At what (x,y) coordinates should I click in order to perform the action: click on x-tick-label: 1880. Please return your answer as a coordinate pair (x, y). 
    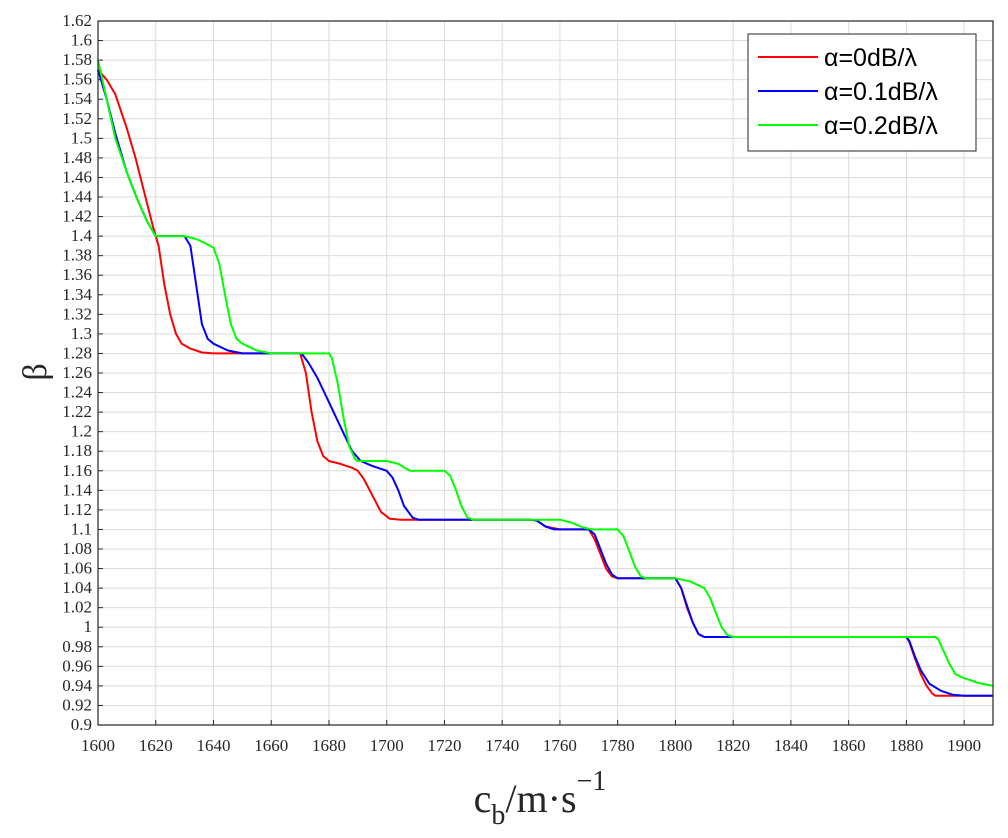
    Looking at the image, I should click on (906, 745).